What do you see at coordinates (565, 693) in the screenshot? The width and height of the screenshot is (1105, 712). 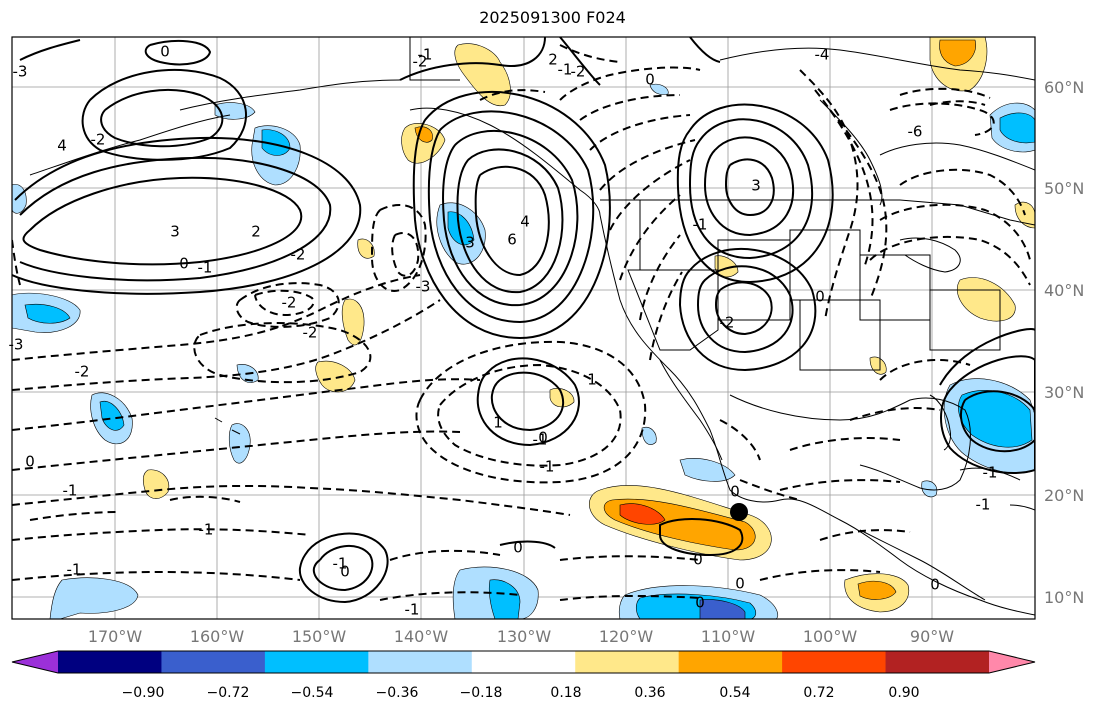 I see `colorbar-tick-label: 0.18` at bounding box center [565, 693].